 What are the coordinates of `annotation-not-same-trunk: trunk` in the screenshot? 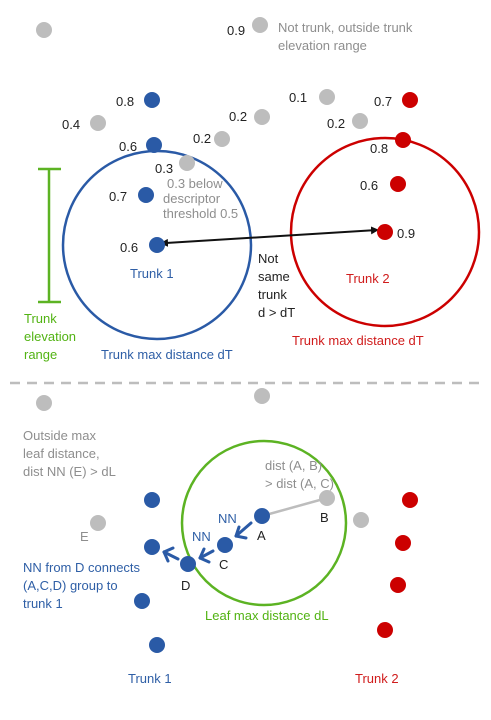 It's located at (272, 294).